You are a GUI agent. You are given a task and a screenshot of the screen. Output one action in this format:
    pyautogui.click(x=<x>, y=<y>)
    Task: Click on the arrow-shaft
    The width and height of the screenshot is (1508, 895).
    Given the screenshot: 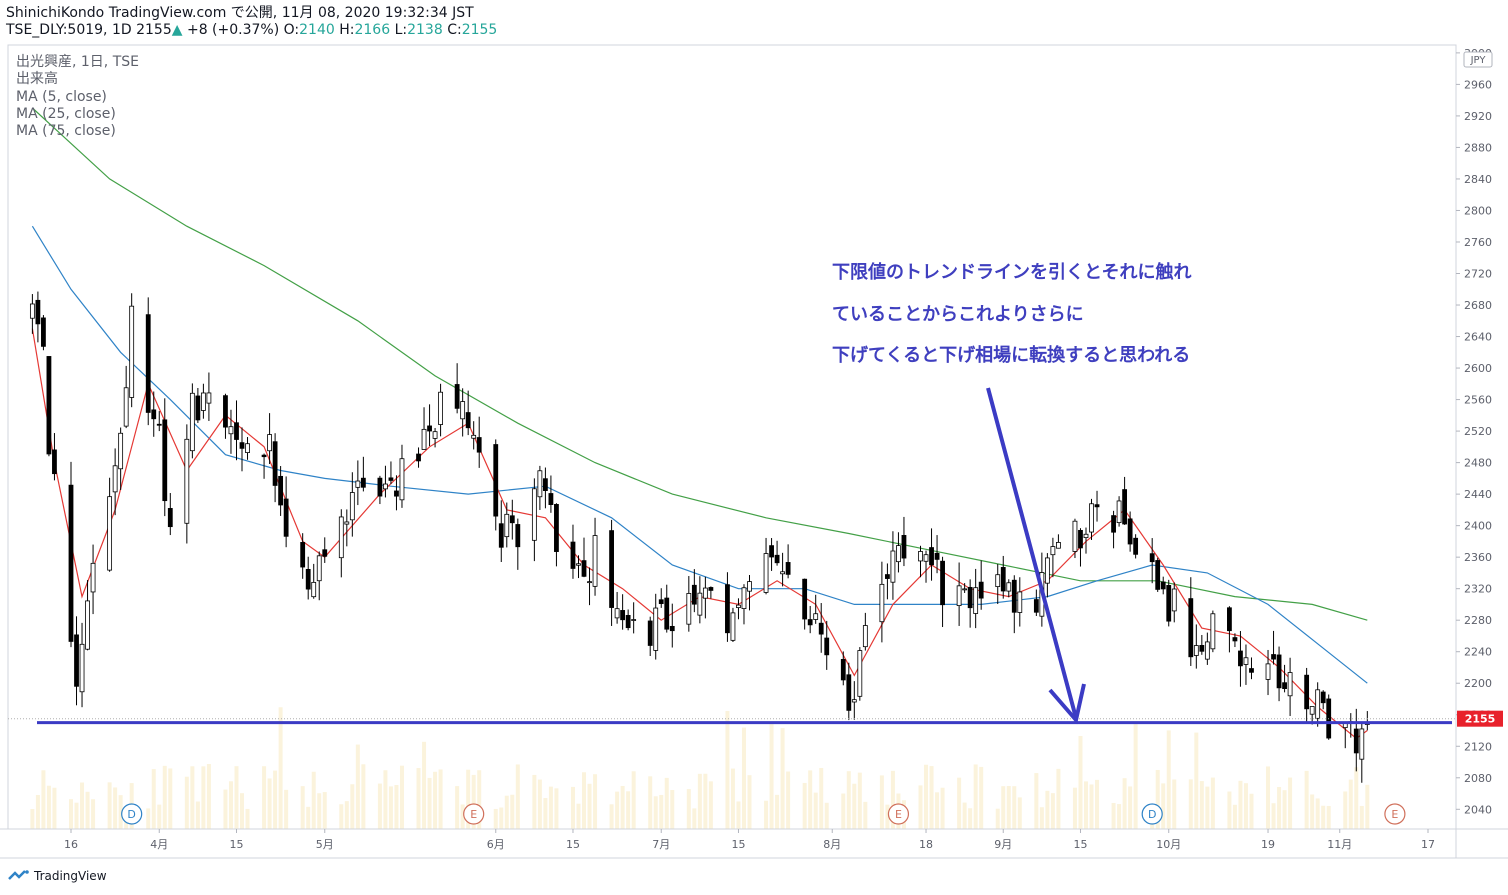 What is the action you would take?
    pyautogui.click(x=1032, y=553)
    